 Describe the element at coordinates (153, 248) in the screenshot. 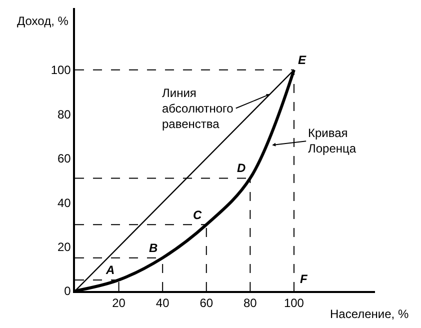

I see `annotation: B` at that location.